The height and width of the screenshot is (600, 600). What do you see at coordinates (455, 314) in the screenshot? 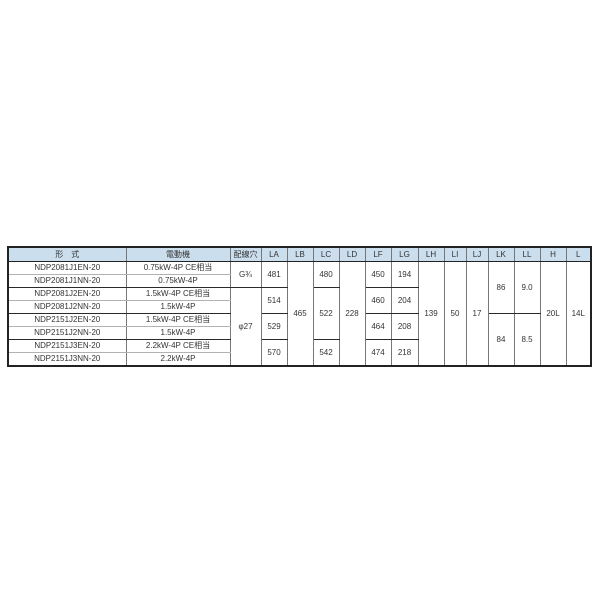
I see `li-cell: 50` at bounding box center [455, 314].